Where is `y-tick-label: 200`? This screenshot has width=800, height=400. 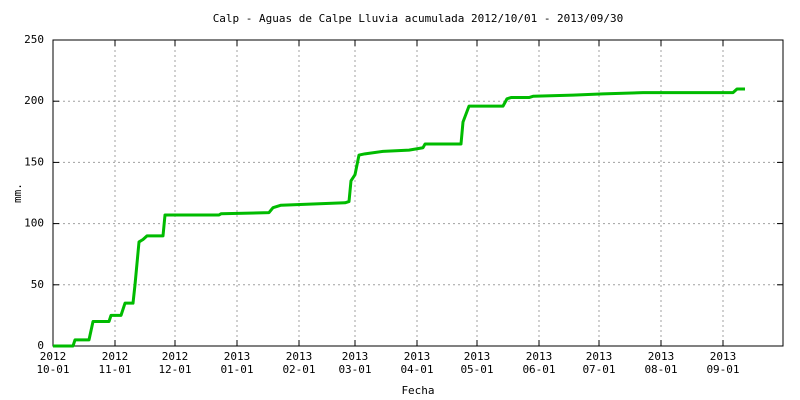
y-tick-label: 200 is located at coordinates (34, 100).